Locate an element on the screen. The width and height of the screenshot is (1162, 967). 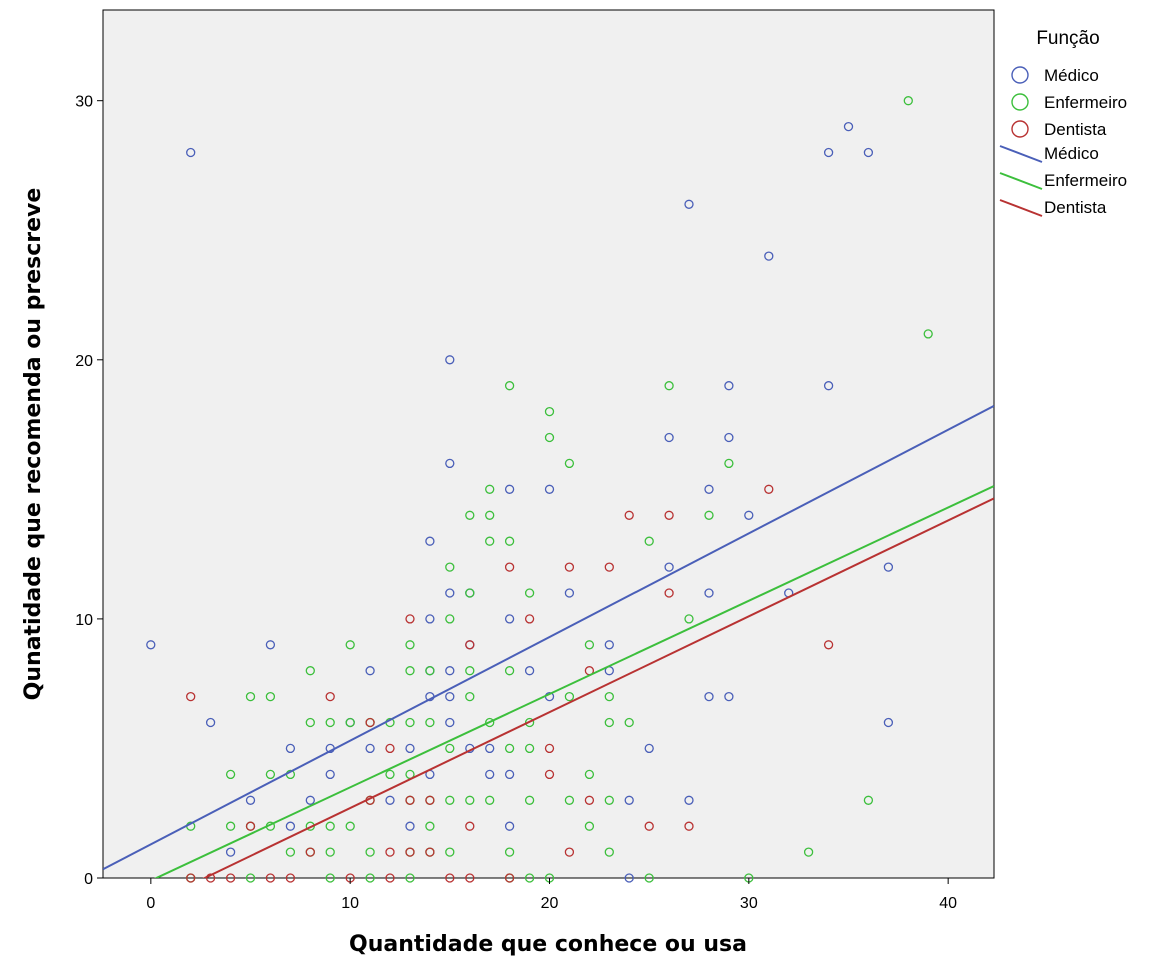
point-médico-59 is located at coordinates (828, 152).